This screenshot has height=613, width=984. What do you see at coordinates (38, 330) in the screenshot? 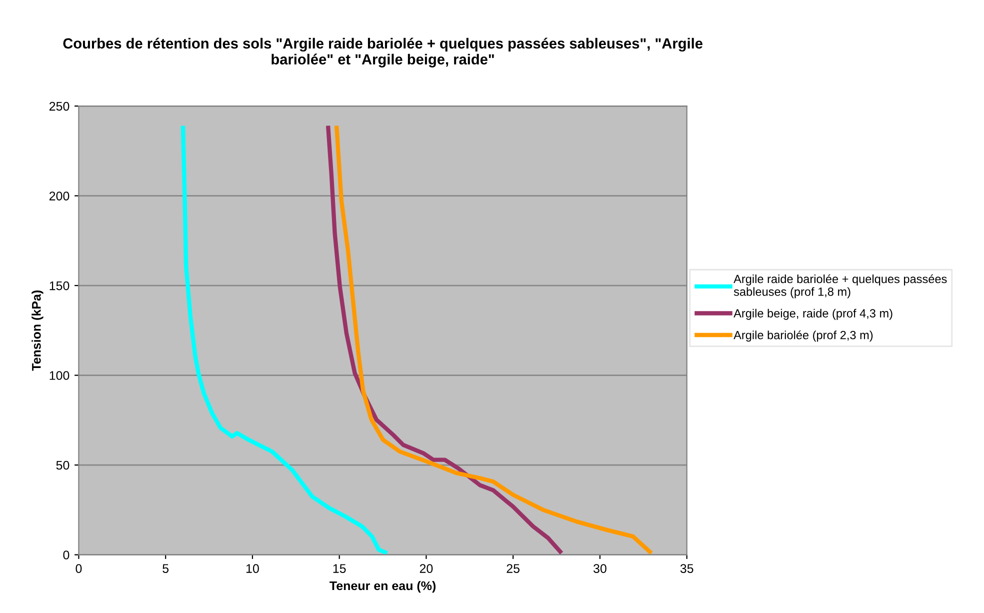
I see `y-axis-title: Tension (kPa)` at bounding box center [38, 330].